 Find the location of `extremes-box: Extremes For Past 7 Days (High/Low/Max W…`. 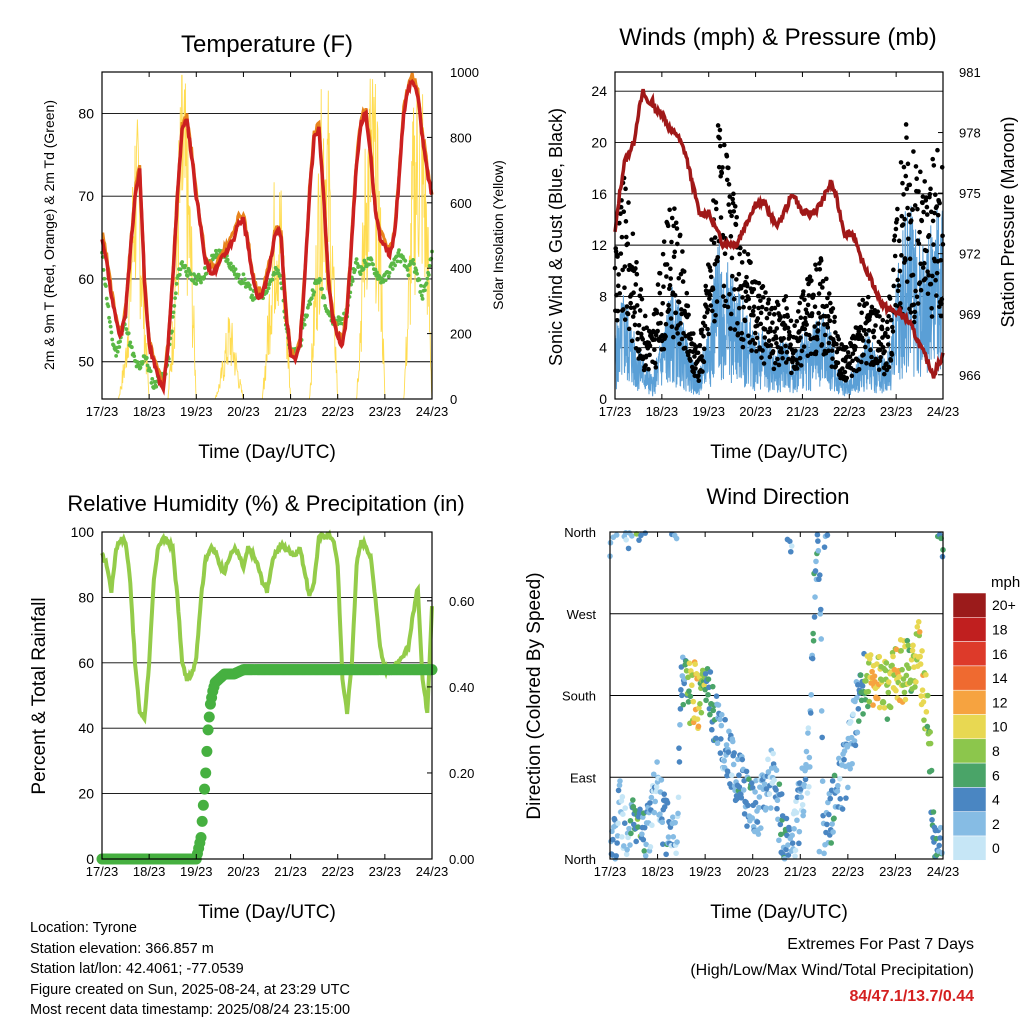

extremes-box: Extremes For Past 7 Days (High/Low/Max W… is located at coordinates (832, 971).